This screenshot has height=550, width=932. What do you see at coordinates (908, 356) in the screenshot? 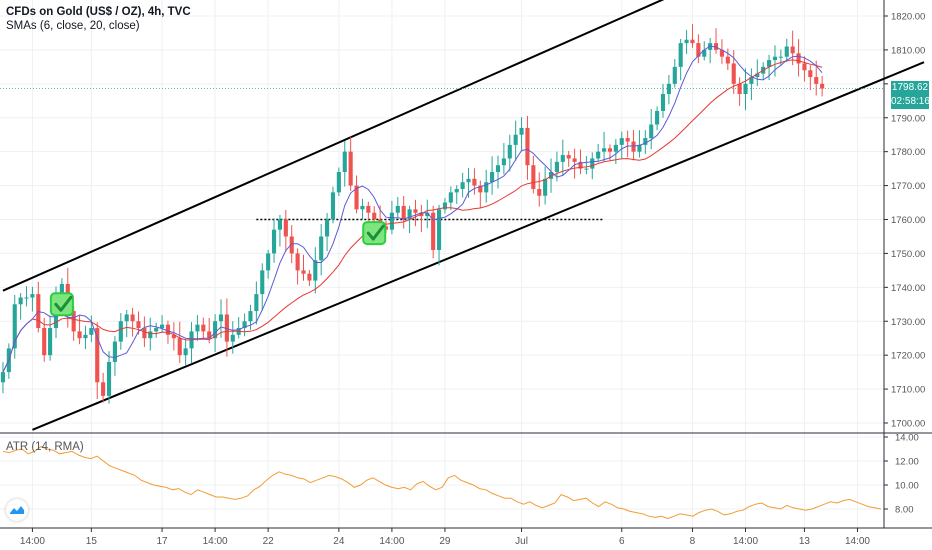
I see `price-tick-label: 1720.00` at bounding box center [908, 356].